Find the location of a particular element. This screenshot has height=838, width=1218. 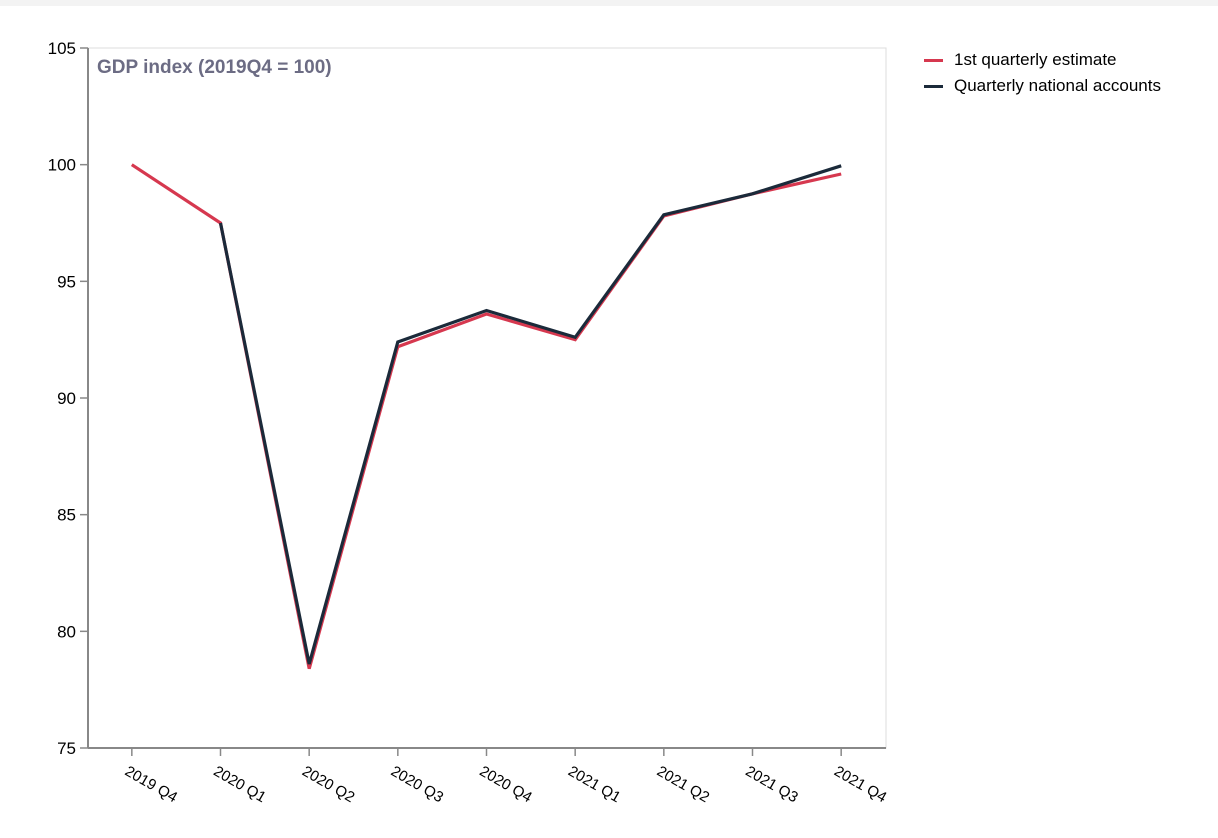

legend-swatch-national-accounts is located at coordinates (933, 86).